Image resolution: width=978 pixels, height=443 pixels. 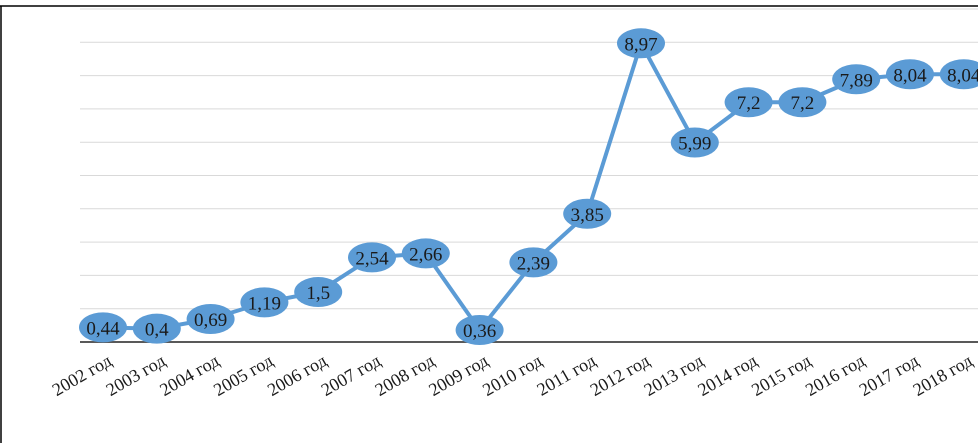 I want to click on data-label: 0,36, so click(x=479, y=331).